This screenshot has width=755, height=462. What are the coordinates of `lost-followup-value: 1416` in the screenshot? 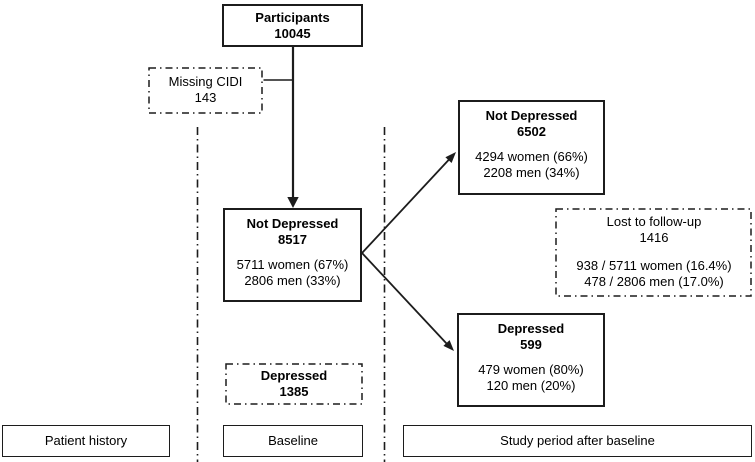 It's located at (654, 237).